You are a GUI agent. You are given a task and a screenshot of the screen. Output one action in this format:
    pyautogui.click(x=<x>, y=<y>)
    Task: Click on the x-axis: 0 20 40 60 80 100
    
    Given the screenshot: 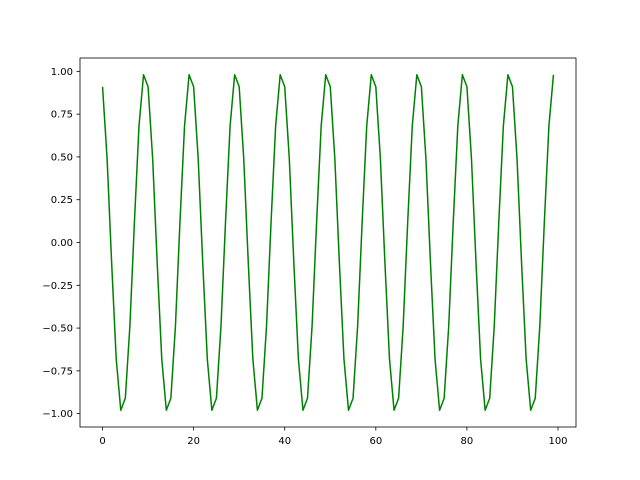 What is the action you would take?
    pyautogui.click(x=333, y=437)
    